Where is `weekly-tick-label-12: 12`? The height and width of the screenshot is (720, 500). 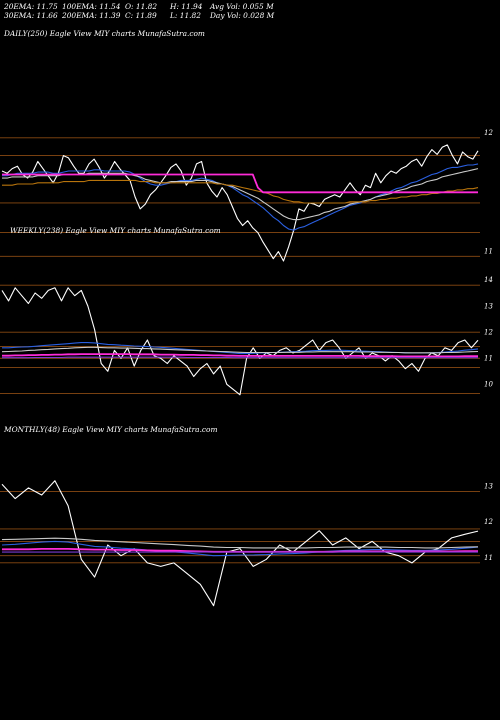 weekly-tick-label-12: 12 is located at coordinates (488, 332).